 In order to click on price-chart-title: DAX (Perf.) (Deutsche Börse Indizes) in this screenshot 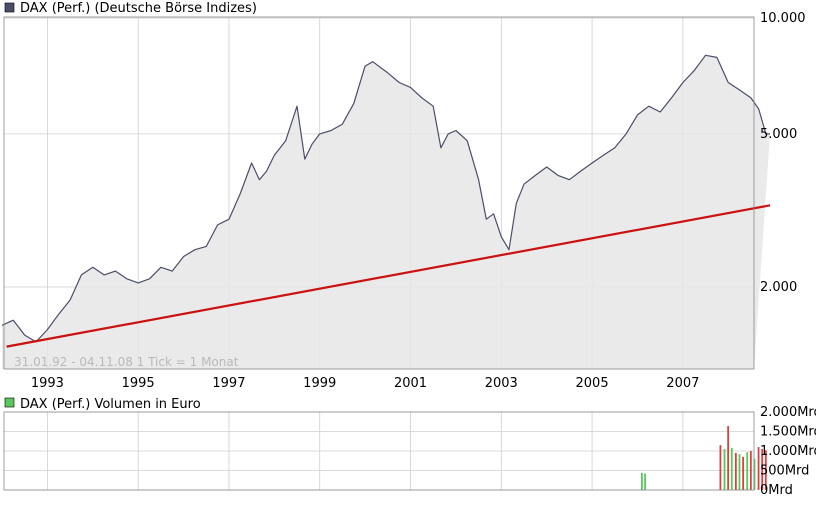, I will do `click(138, 8)`.